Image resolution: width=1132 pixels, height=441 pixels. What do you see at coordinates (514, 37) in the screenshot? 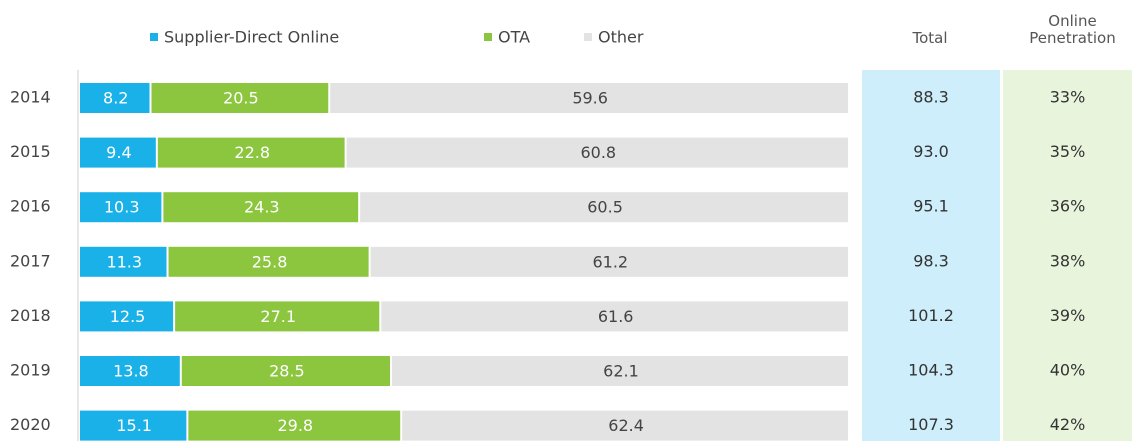
I see `legend-label: OTA` at bounding box center [514, 37].